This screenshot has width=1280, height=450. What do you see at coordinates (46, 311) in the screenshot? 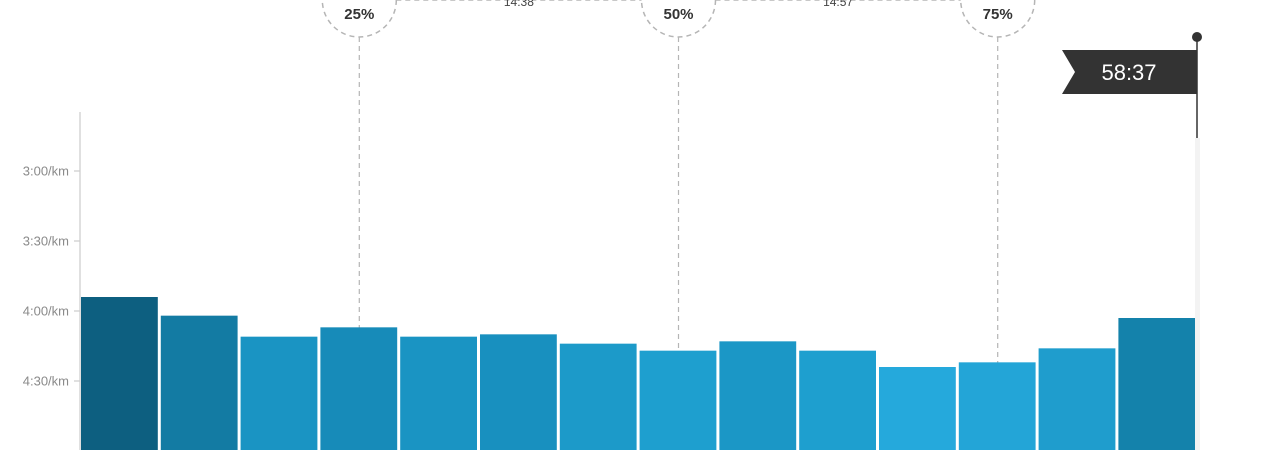
I see `y-tick-label: 4:00/km` at bounding box center [46, 311].